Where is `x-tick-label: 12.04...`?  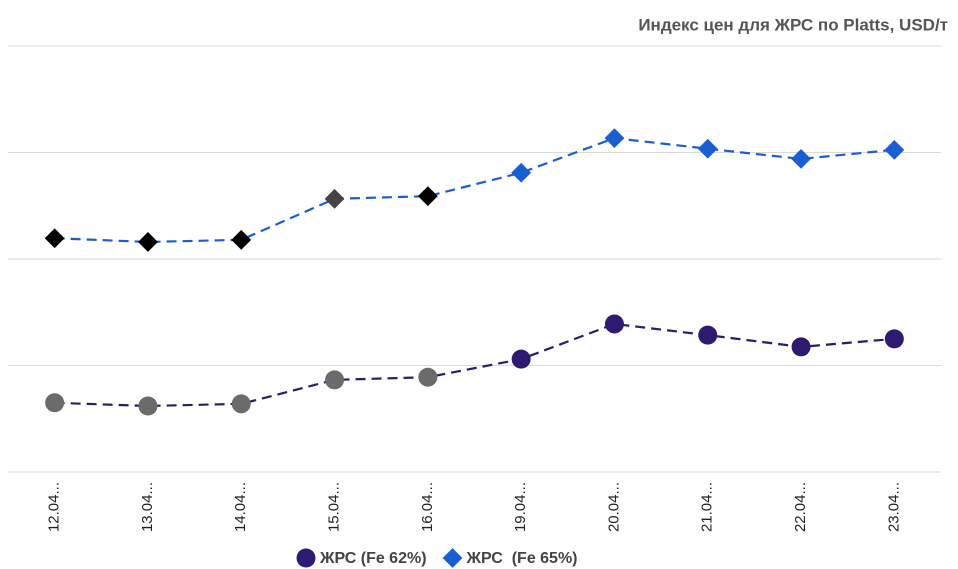
x-tick-label: 12.04... is located at coordinates (54, 507).